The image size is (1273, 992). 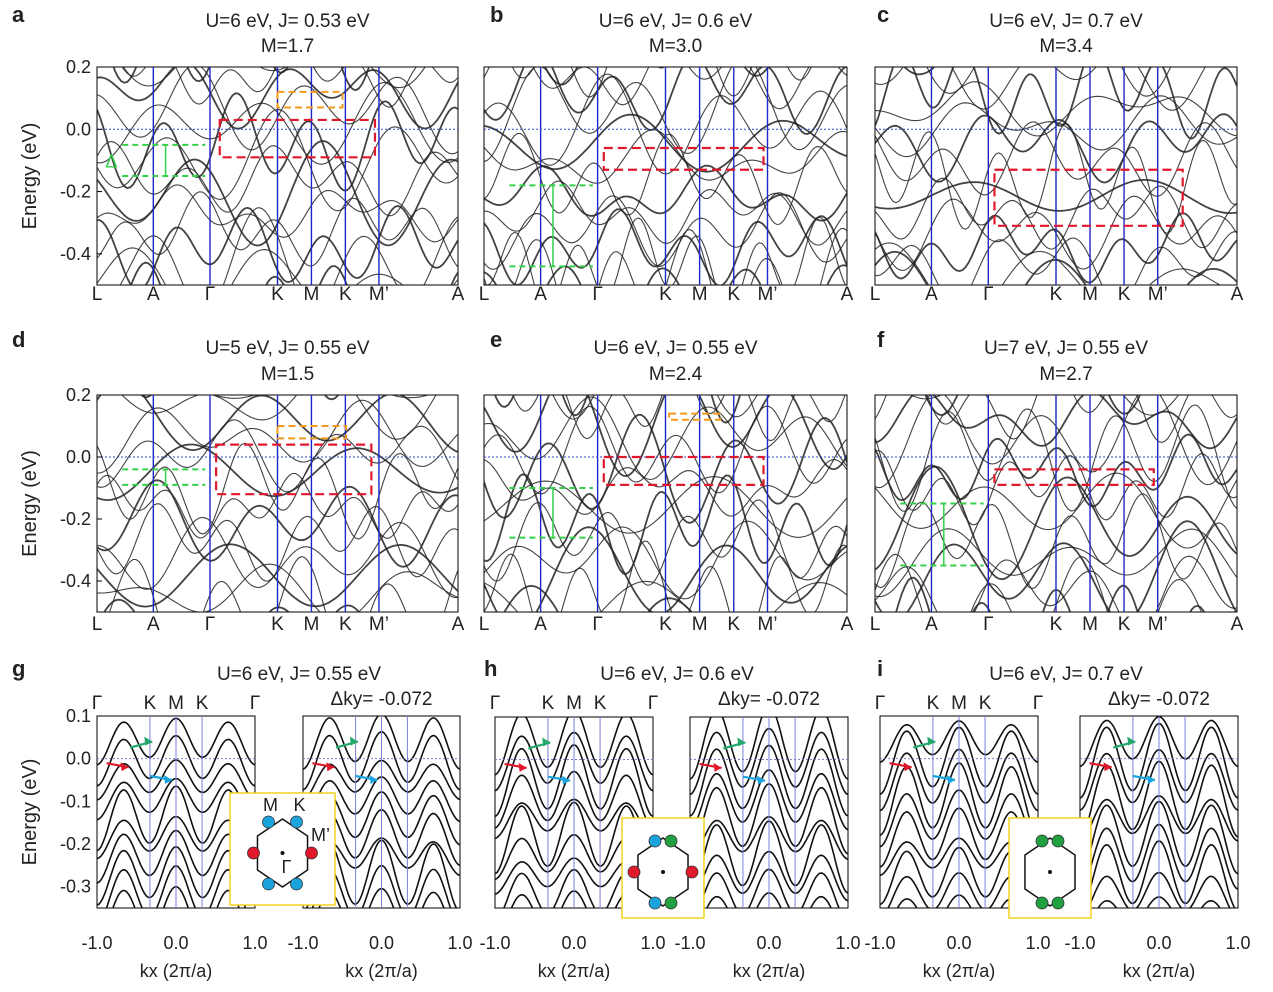 I want to click on panel-title-c: U=6 eV, J= 0.7 eV, so click(x=1066, y=21).